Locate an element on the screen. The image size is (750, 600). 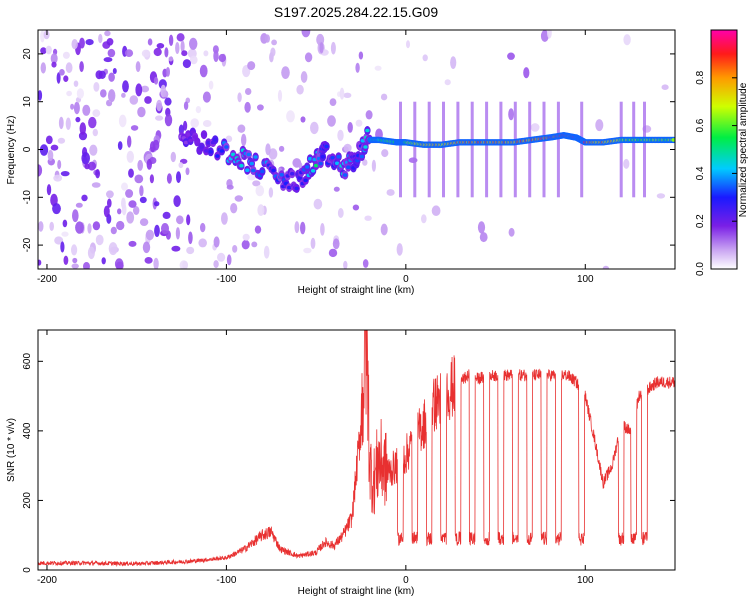
colorbar-ticks: 0.0 0.2 0.4 0.6 0.8 is located at coordinates (716, 173).